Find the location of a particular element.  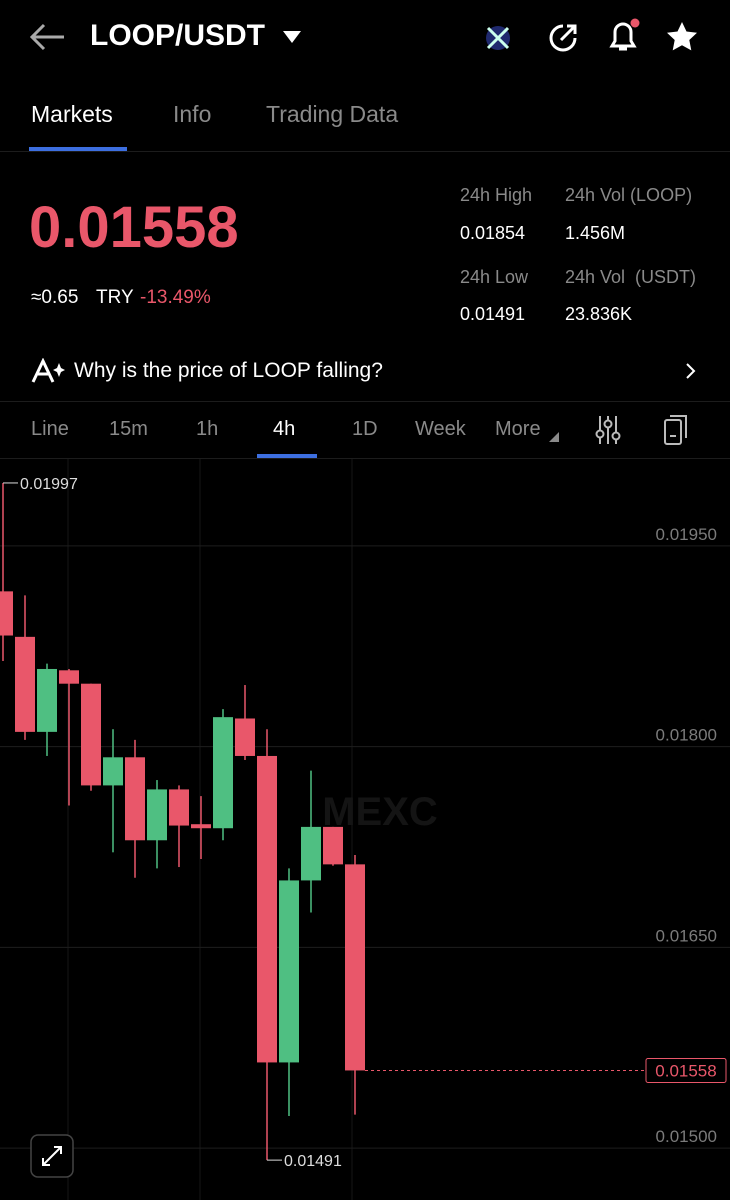

ai-icon is located at coordinates (498, 38).